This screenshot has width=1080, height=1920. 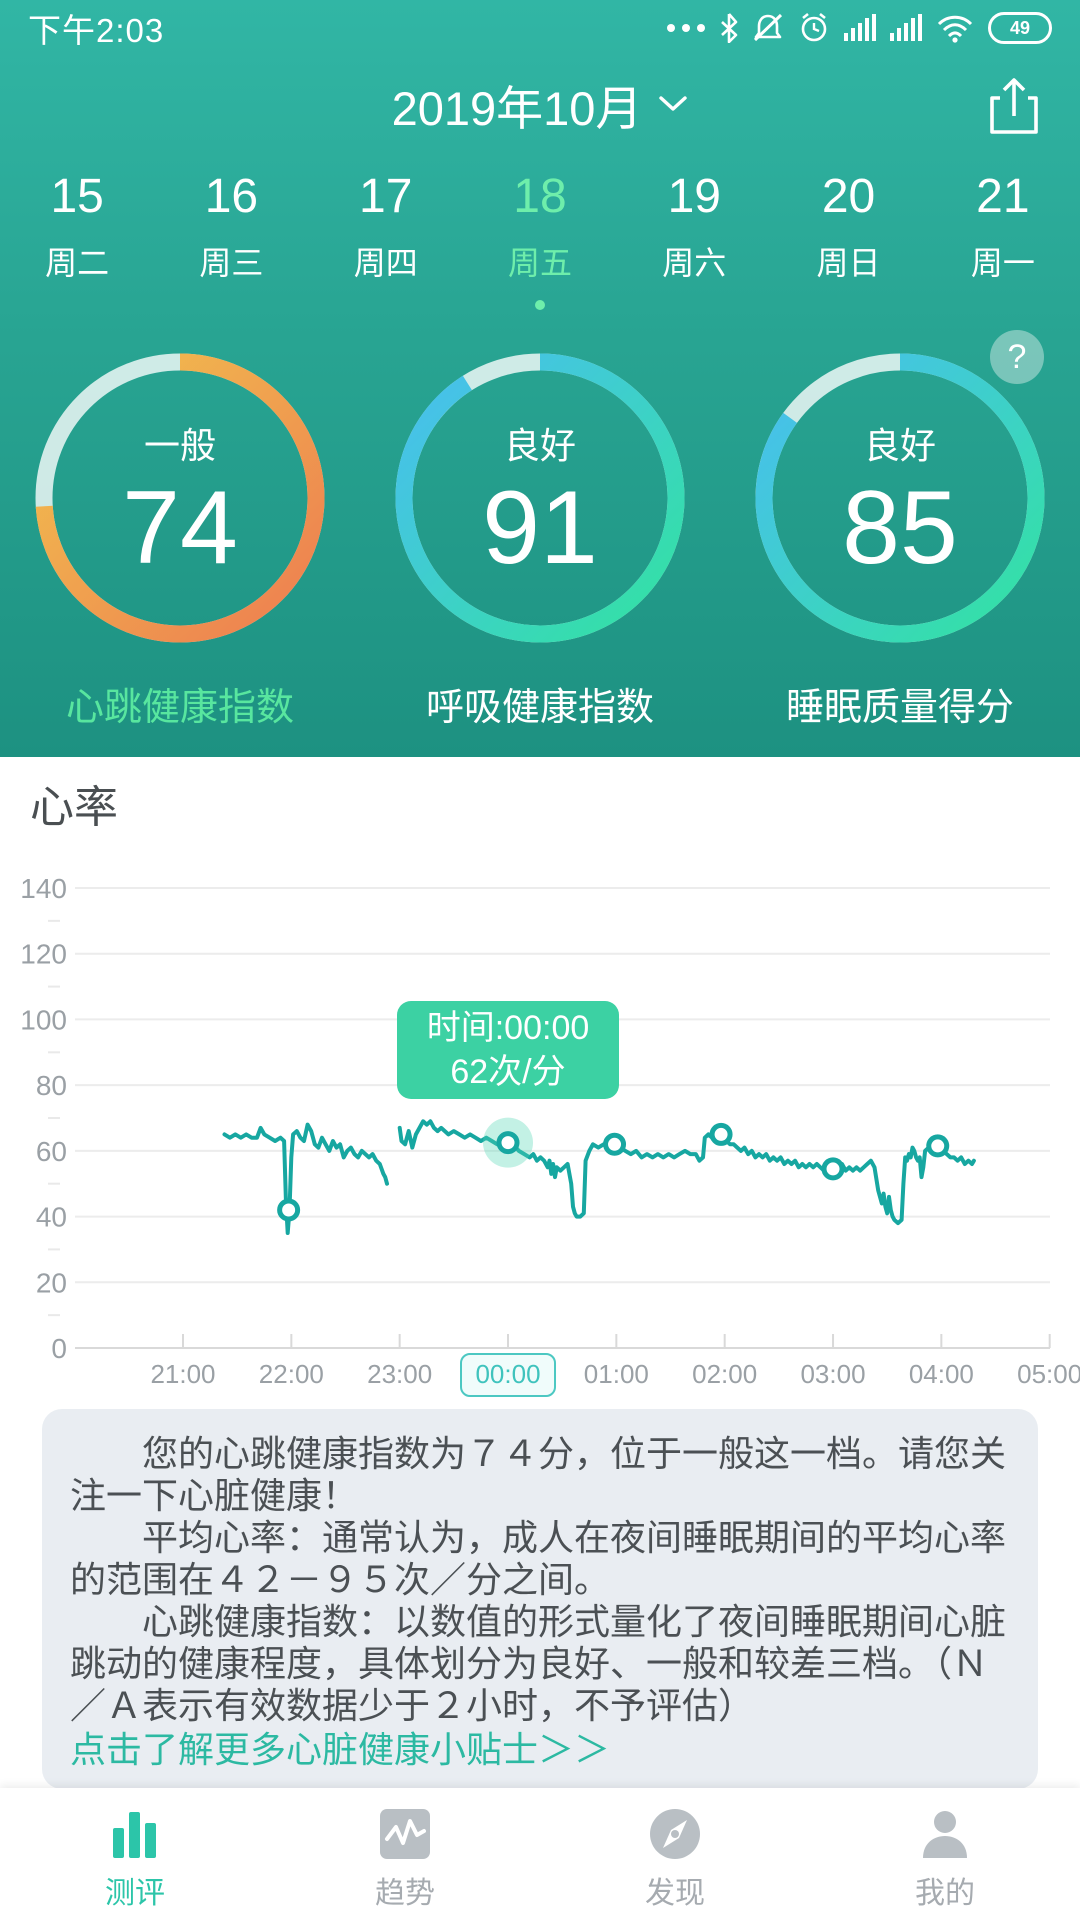 I want to click on info-paragraph-1: 您的心跳健康指数为７４分，位于一般这一档。请您关注一下心脏健康！, so click(x=538, y=1474).